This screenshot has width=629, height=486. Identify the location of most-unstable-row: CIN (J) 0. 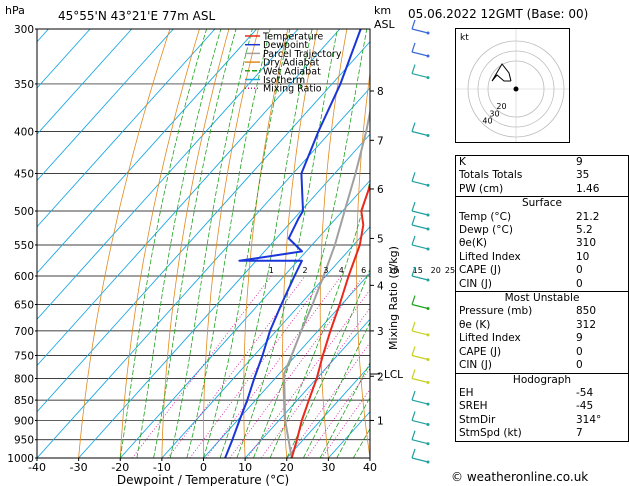
(542, 365).